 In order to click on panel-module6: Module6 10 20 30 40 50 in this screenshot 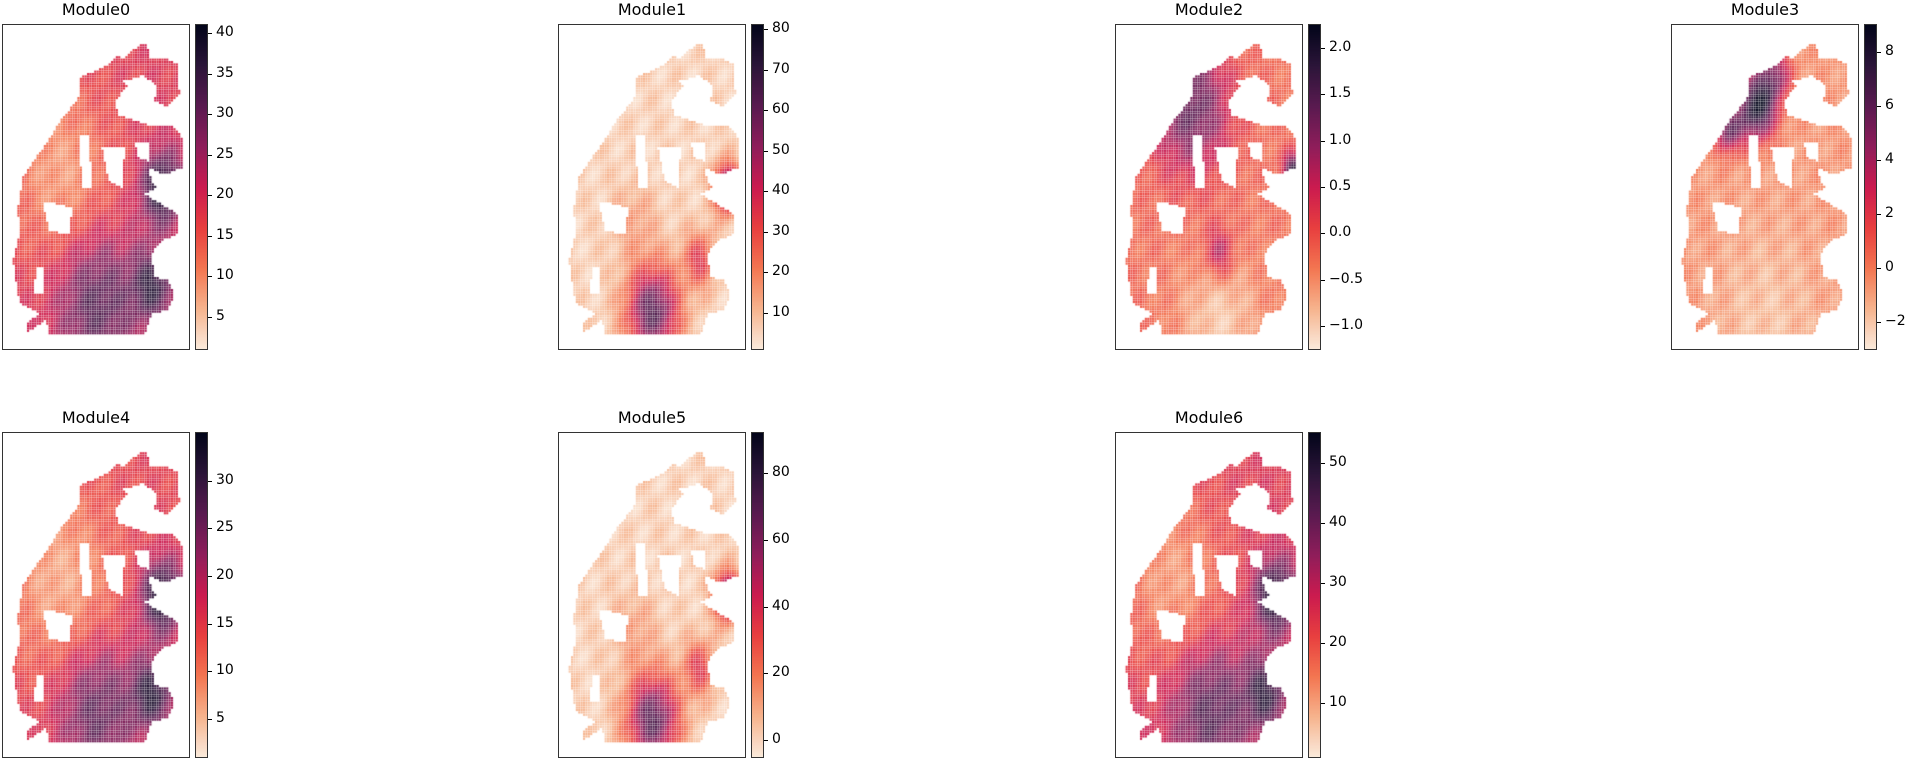, I will do `click(1231, 583)`.